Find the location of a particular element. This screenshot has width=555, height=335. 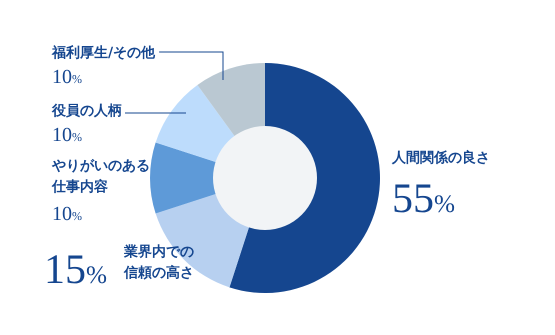

slice-label: 人間関係の良さ is located at coordinates (440, 157).